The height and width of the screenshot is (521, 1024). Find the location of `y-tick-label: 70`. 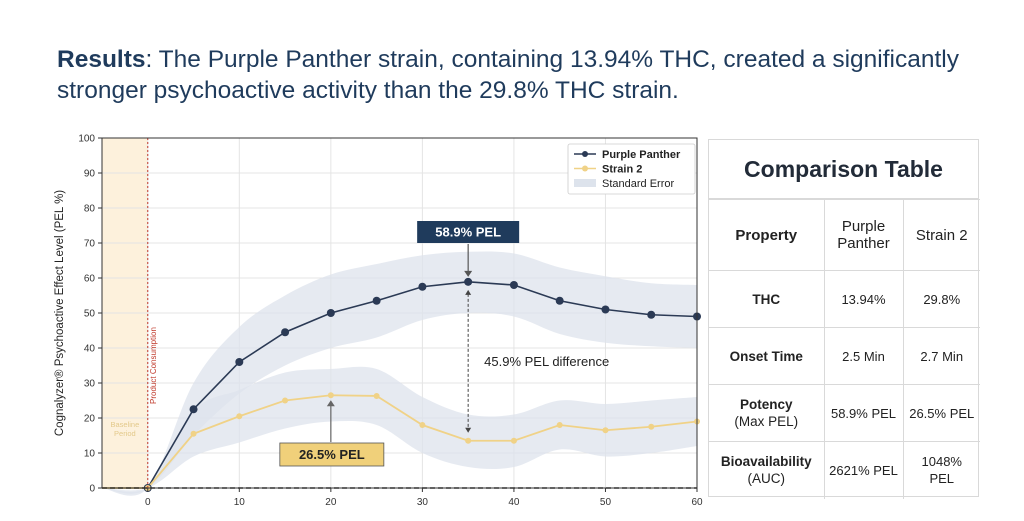

y-tick-label: 70 is located at coordinates (90, 244).